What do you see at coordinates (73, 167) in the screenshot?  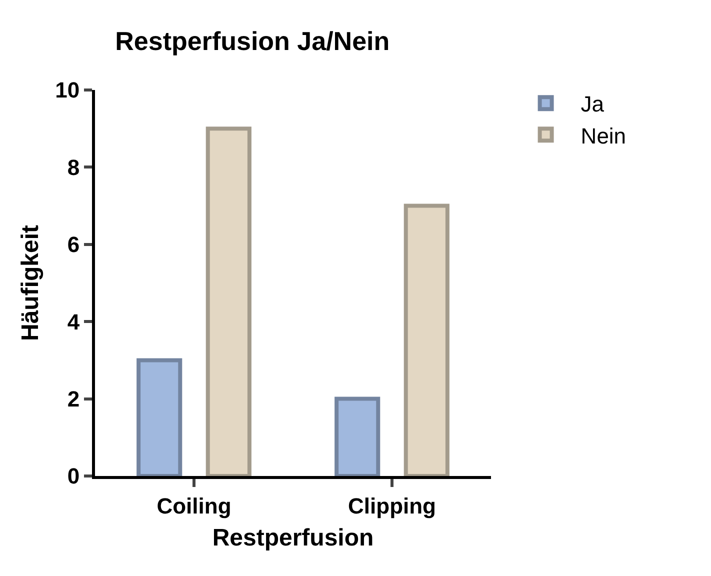 I see `y-tick-label: 8` at bounding box center [73, 167].